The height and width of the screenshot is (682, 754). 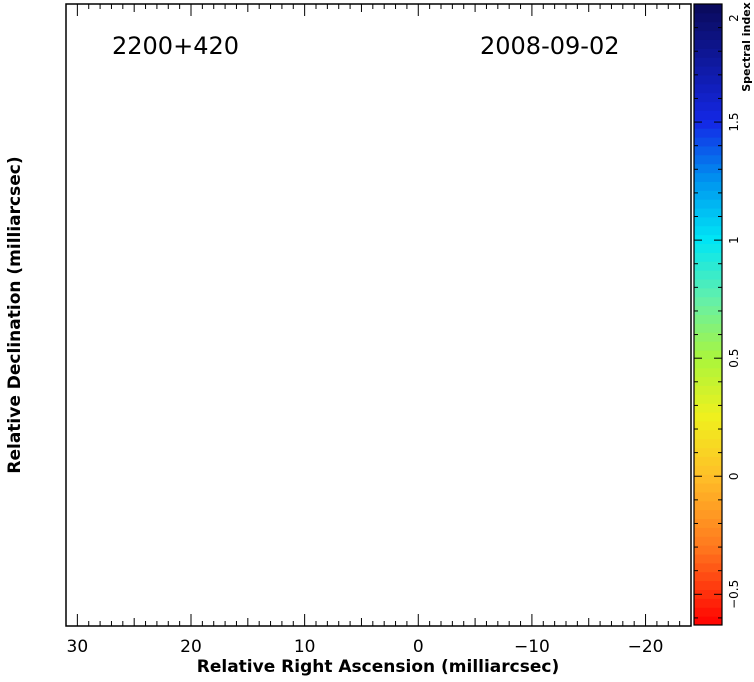 I want to click on source-label: 2200+420, so click(x=175, y=46).